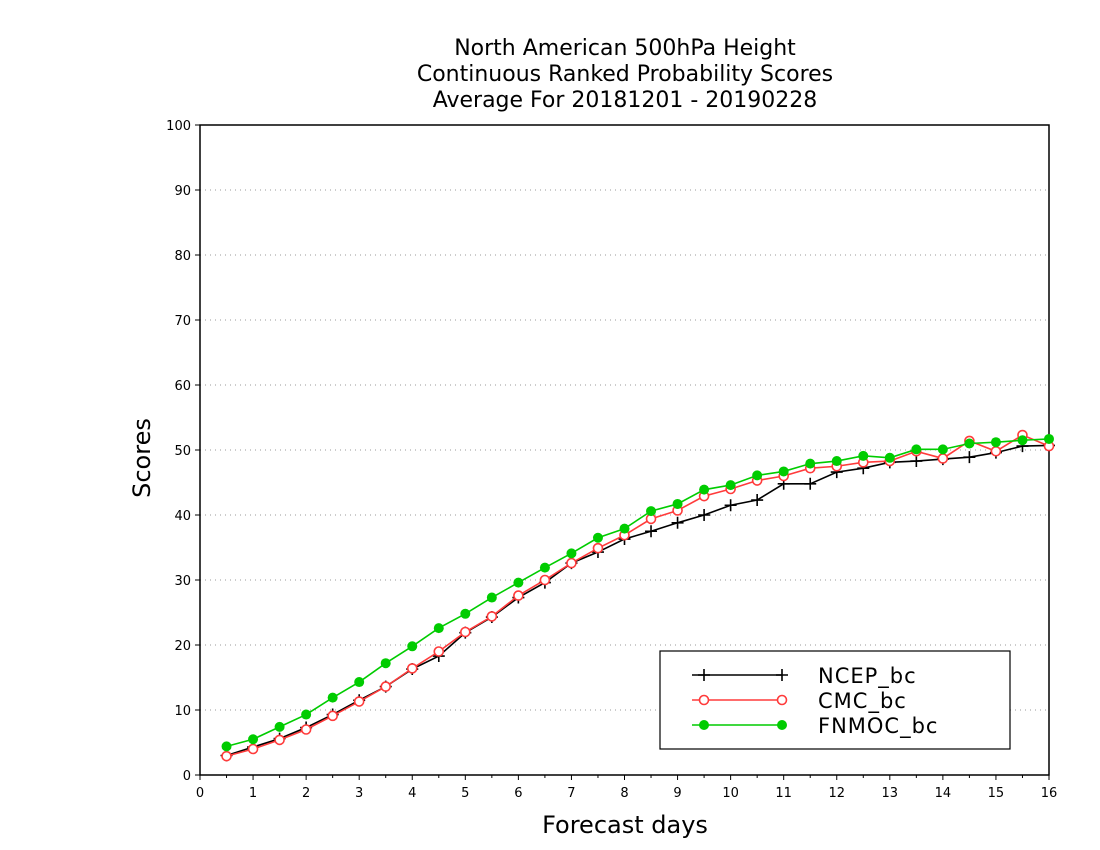  What do you see at coordinates (412, 793) in the screenshot?
I see `x-tick-label: 4` at bounding box center [412, 793].